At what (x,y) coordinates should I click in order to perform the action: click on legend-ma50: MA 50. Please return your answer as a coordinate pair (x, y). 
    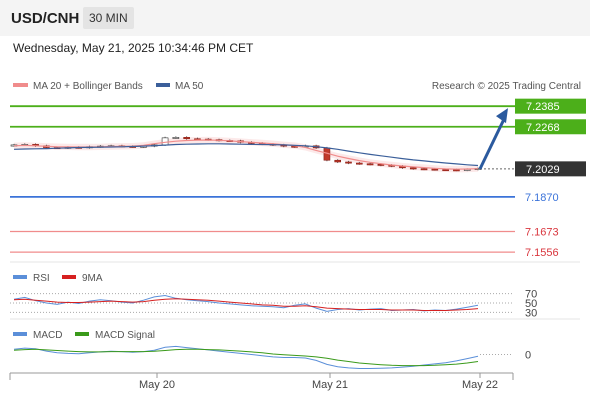
    Looking at the image, I should click on (189, 86).